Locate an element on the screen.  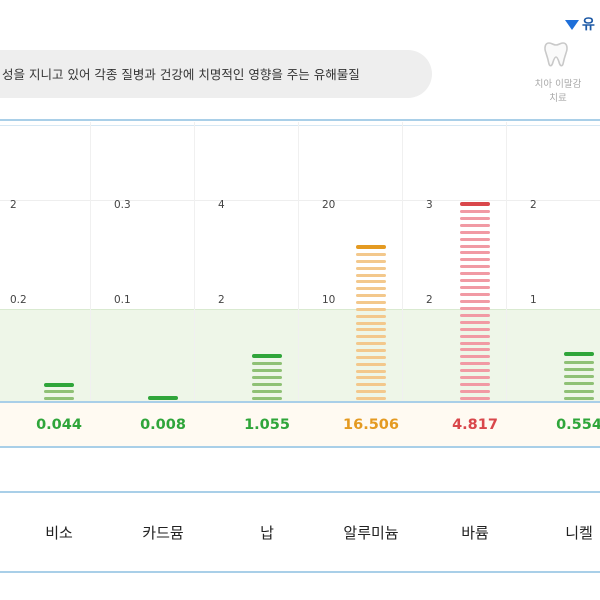
scale-upper-label: 3 is located at coordinates (429, 205).